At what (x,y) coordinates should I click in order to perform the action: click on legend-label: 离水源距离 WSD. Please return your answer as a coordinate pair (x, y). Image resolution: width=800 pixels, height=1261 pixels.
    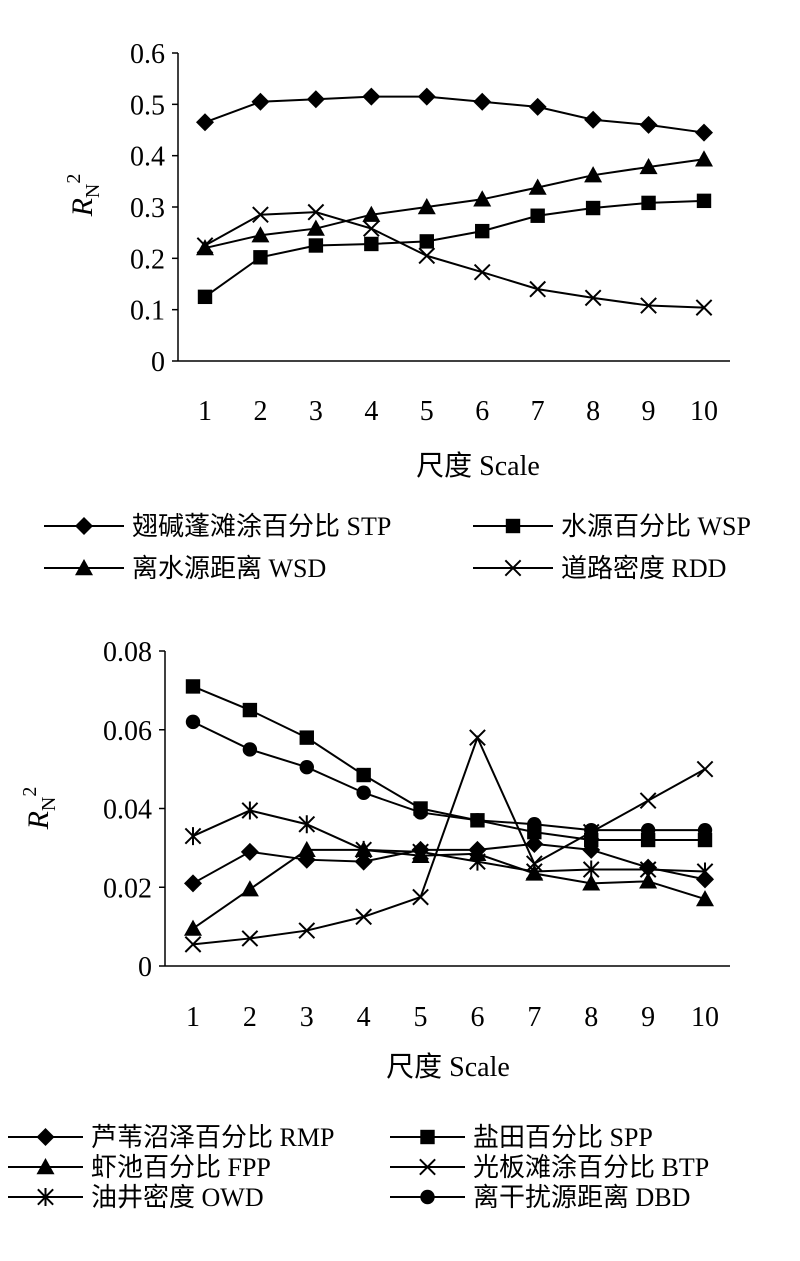
    Looking at the image, I should click on (229, 568).